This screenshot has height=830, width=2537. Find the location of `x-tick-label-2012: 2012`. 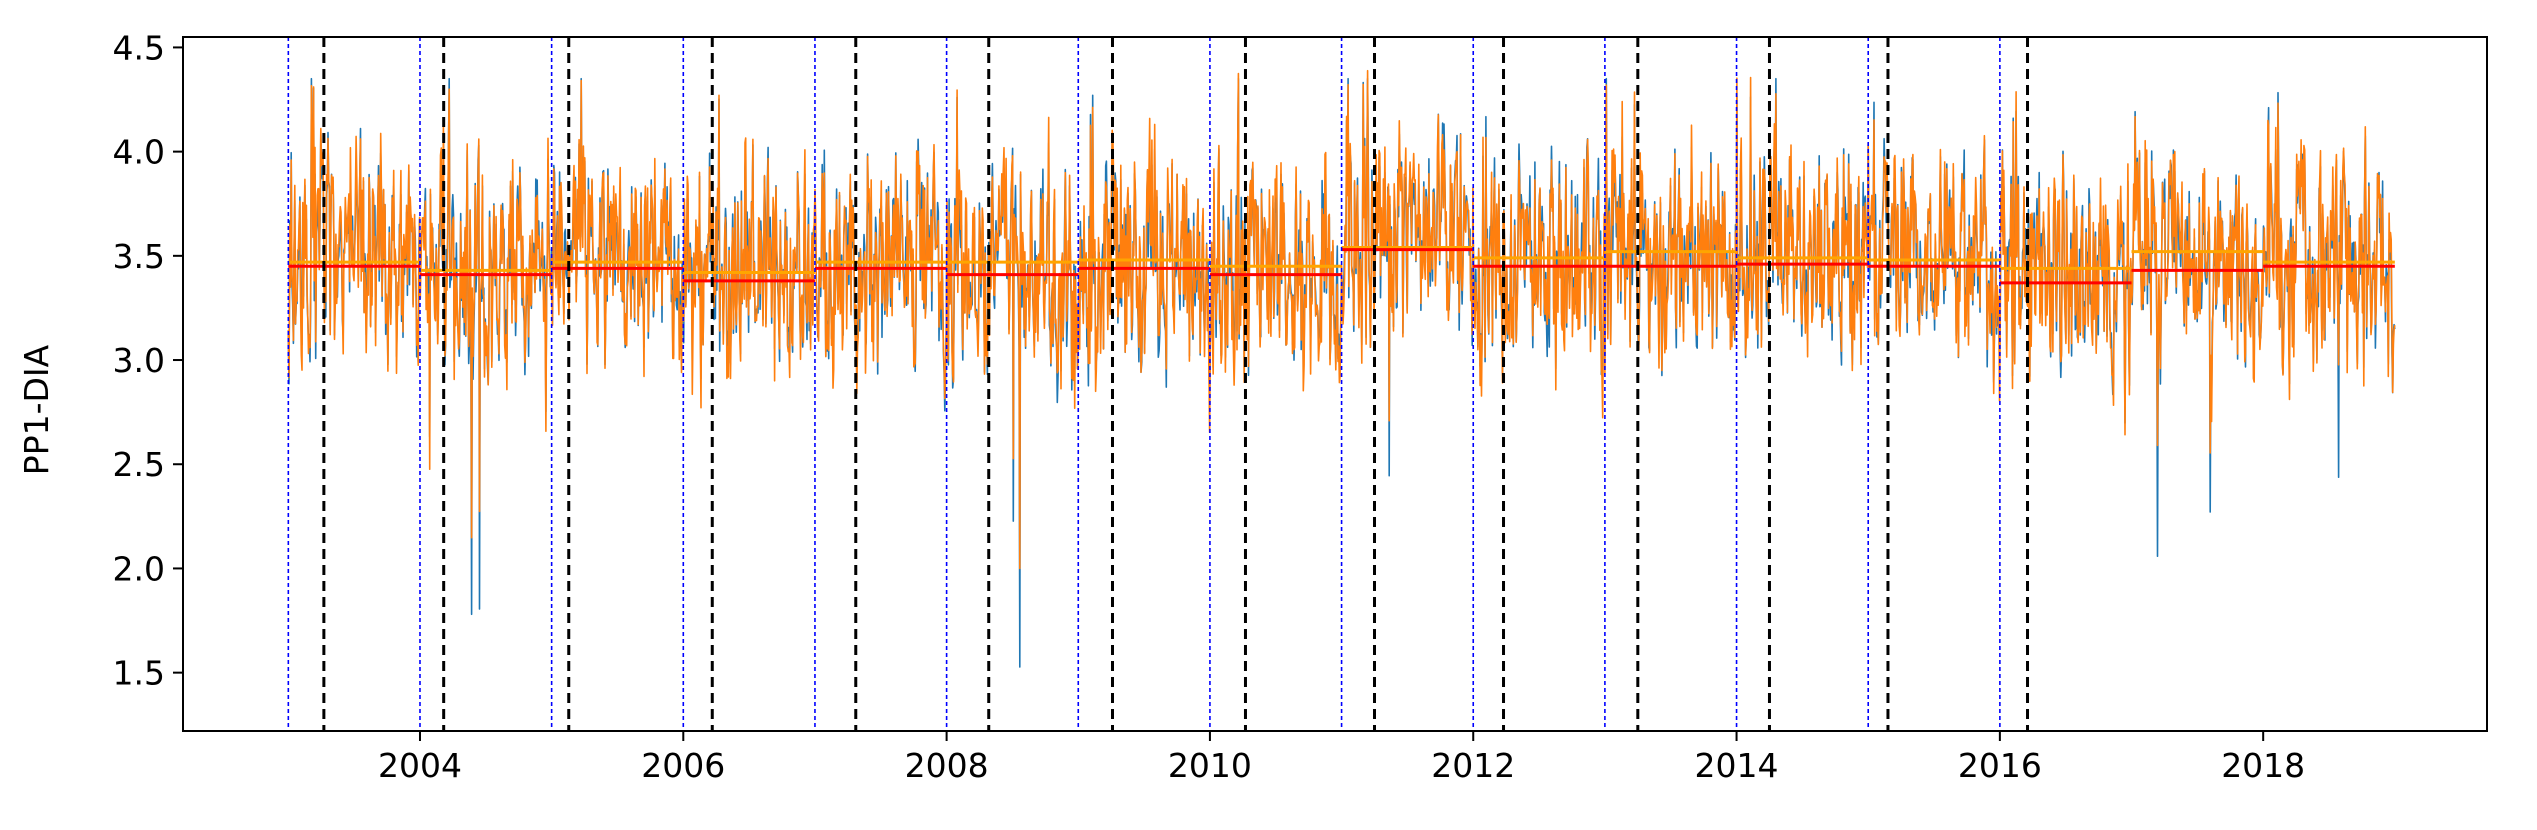

x-tick-label-2012: 2012 is located at coordinates (1473, 765).